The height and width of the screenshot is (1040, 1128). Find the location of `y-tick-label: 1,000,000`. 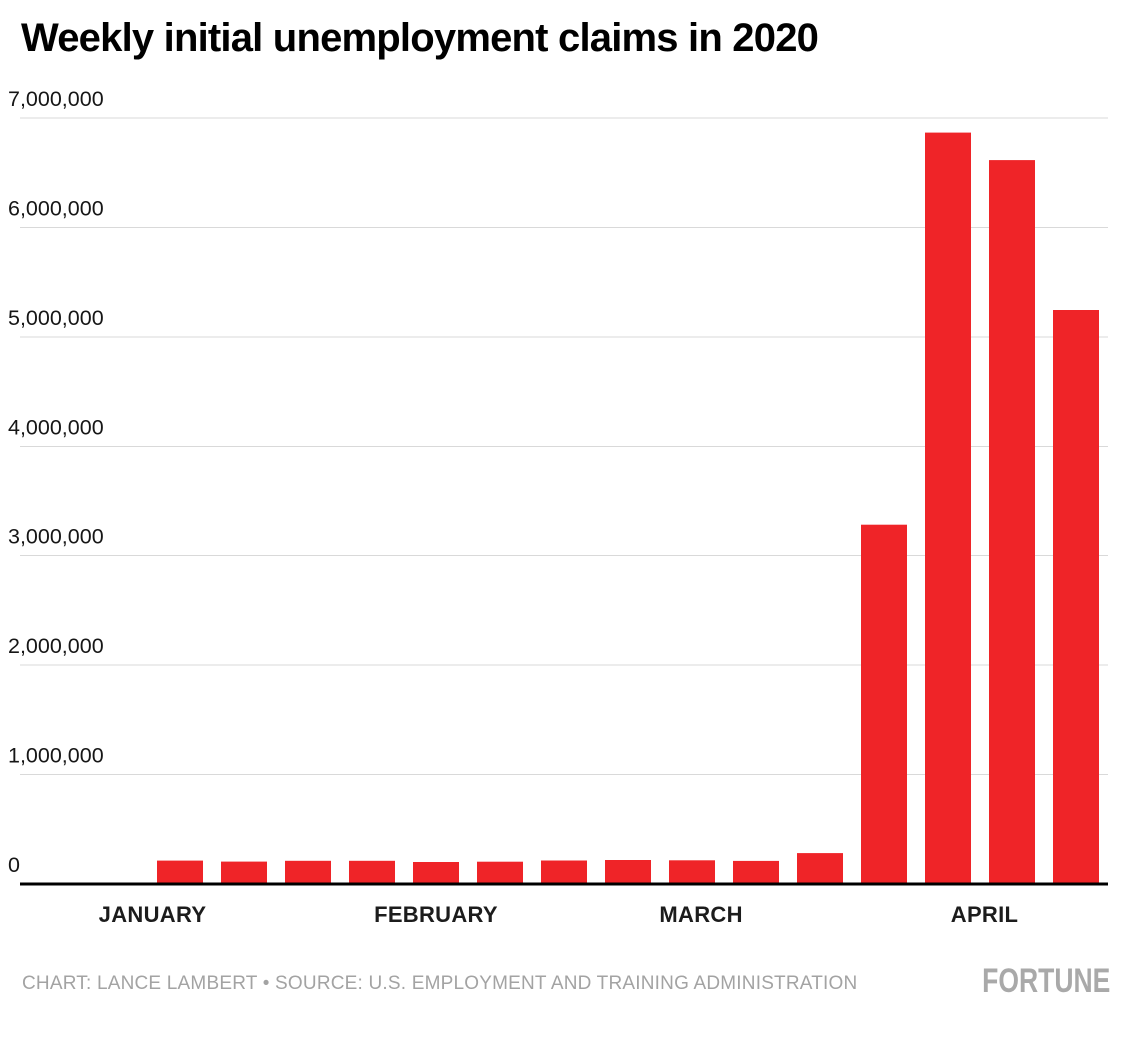

y-tick-label: 1,000,000 is located at coordinates (56, 756).